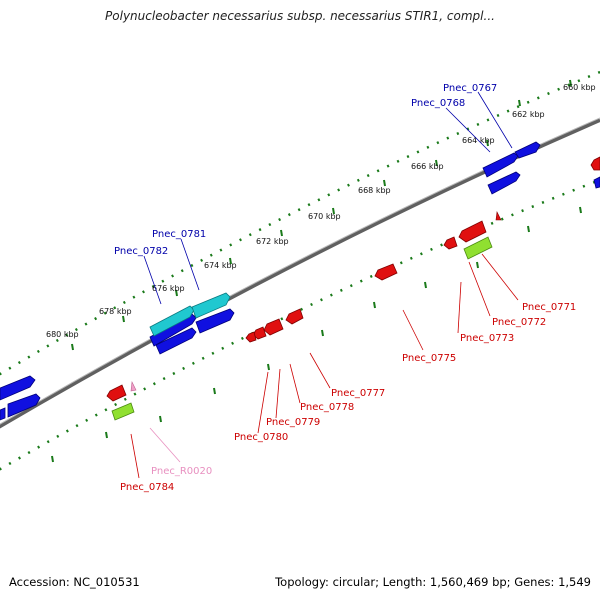 This screenshot has width=600, height=600. Describe the element at coordinates (429, 358) in the screenshot. I see `gene-label: Pnec_0775` at that location.